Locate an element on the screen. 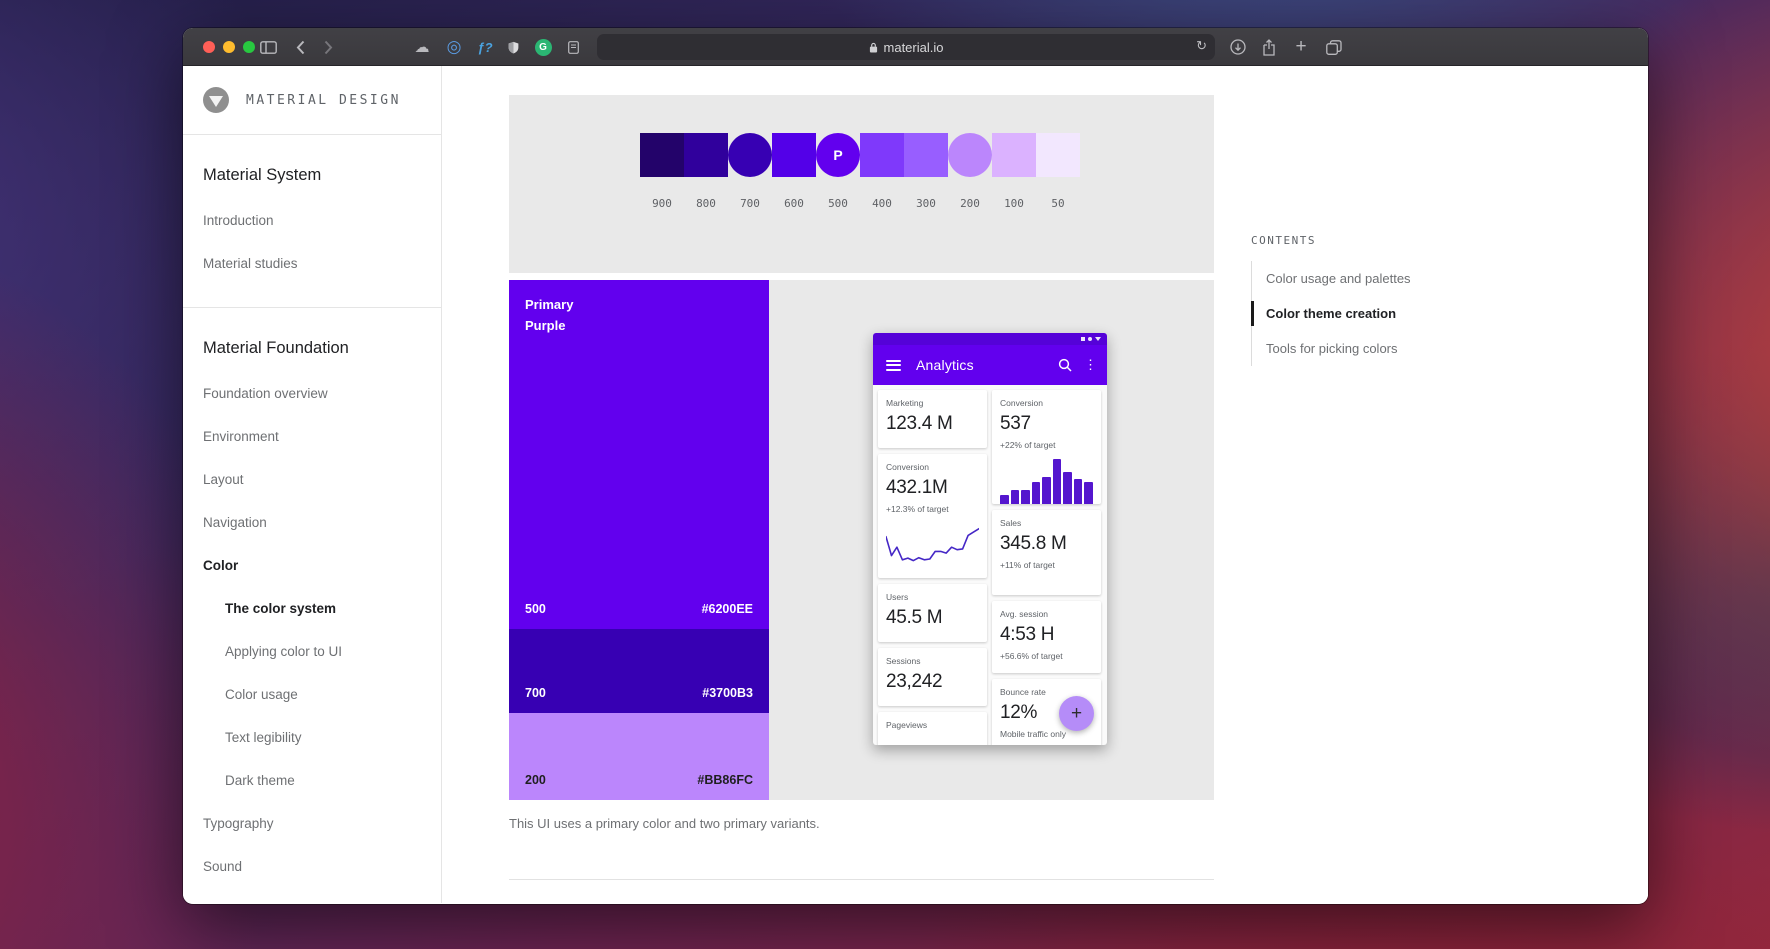 This screenshot has height=949, width=1770. palette-value-labels: 900 800 700 600 500 400 300 200 100 50 is located at coordinates (858, 203).